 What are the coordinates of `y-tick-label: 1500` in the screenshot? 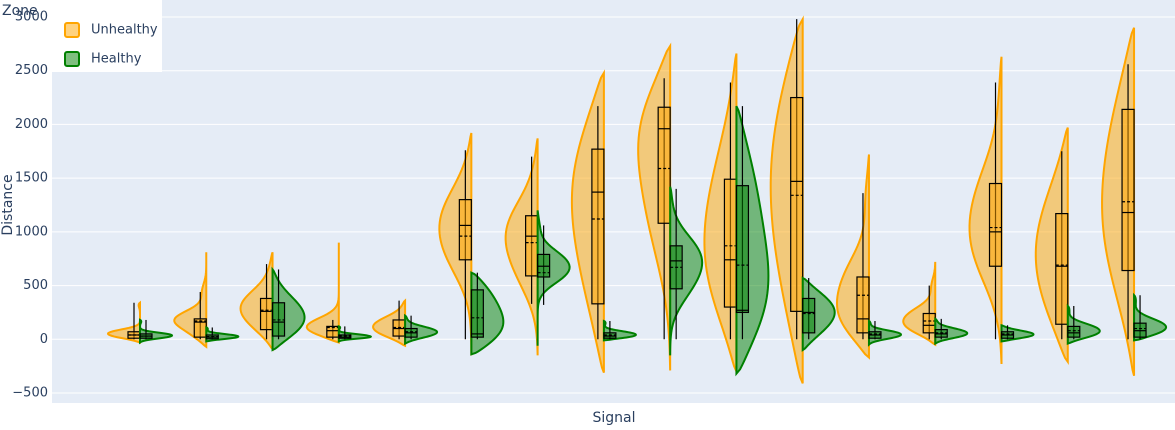 It's located at (31, 178).